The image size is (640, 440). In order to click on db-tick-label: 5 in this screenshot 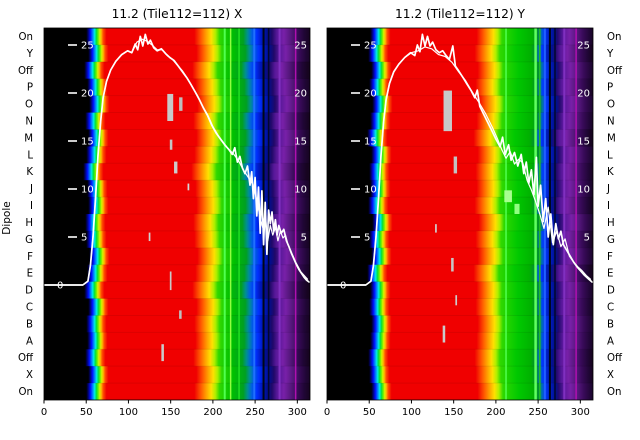, I will do `click(84, 238)`.